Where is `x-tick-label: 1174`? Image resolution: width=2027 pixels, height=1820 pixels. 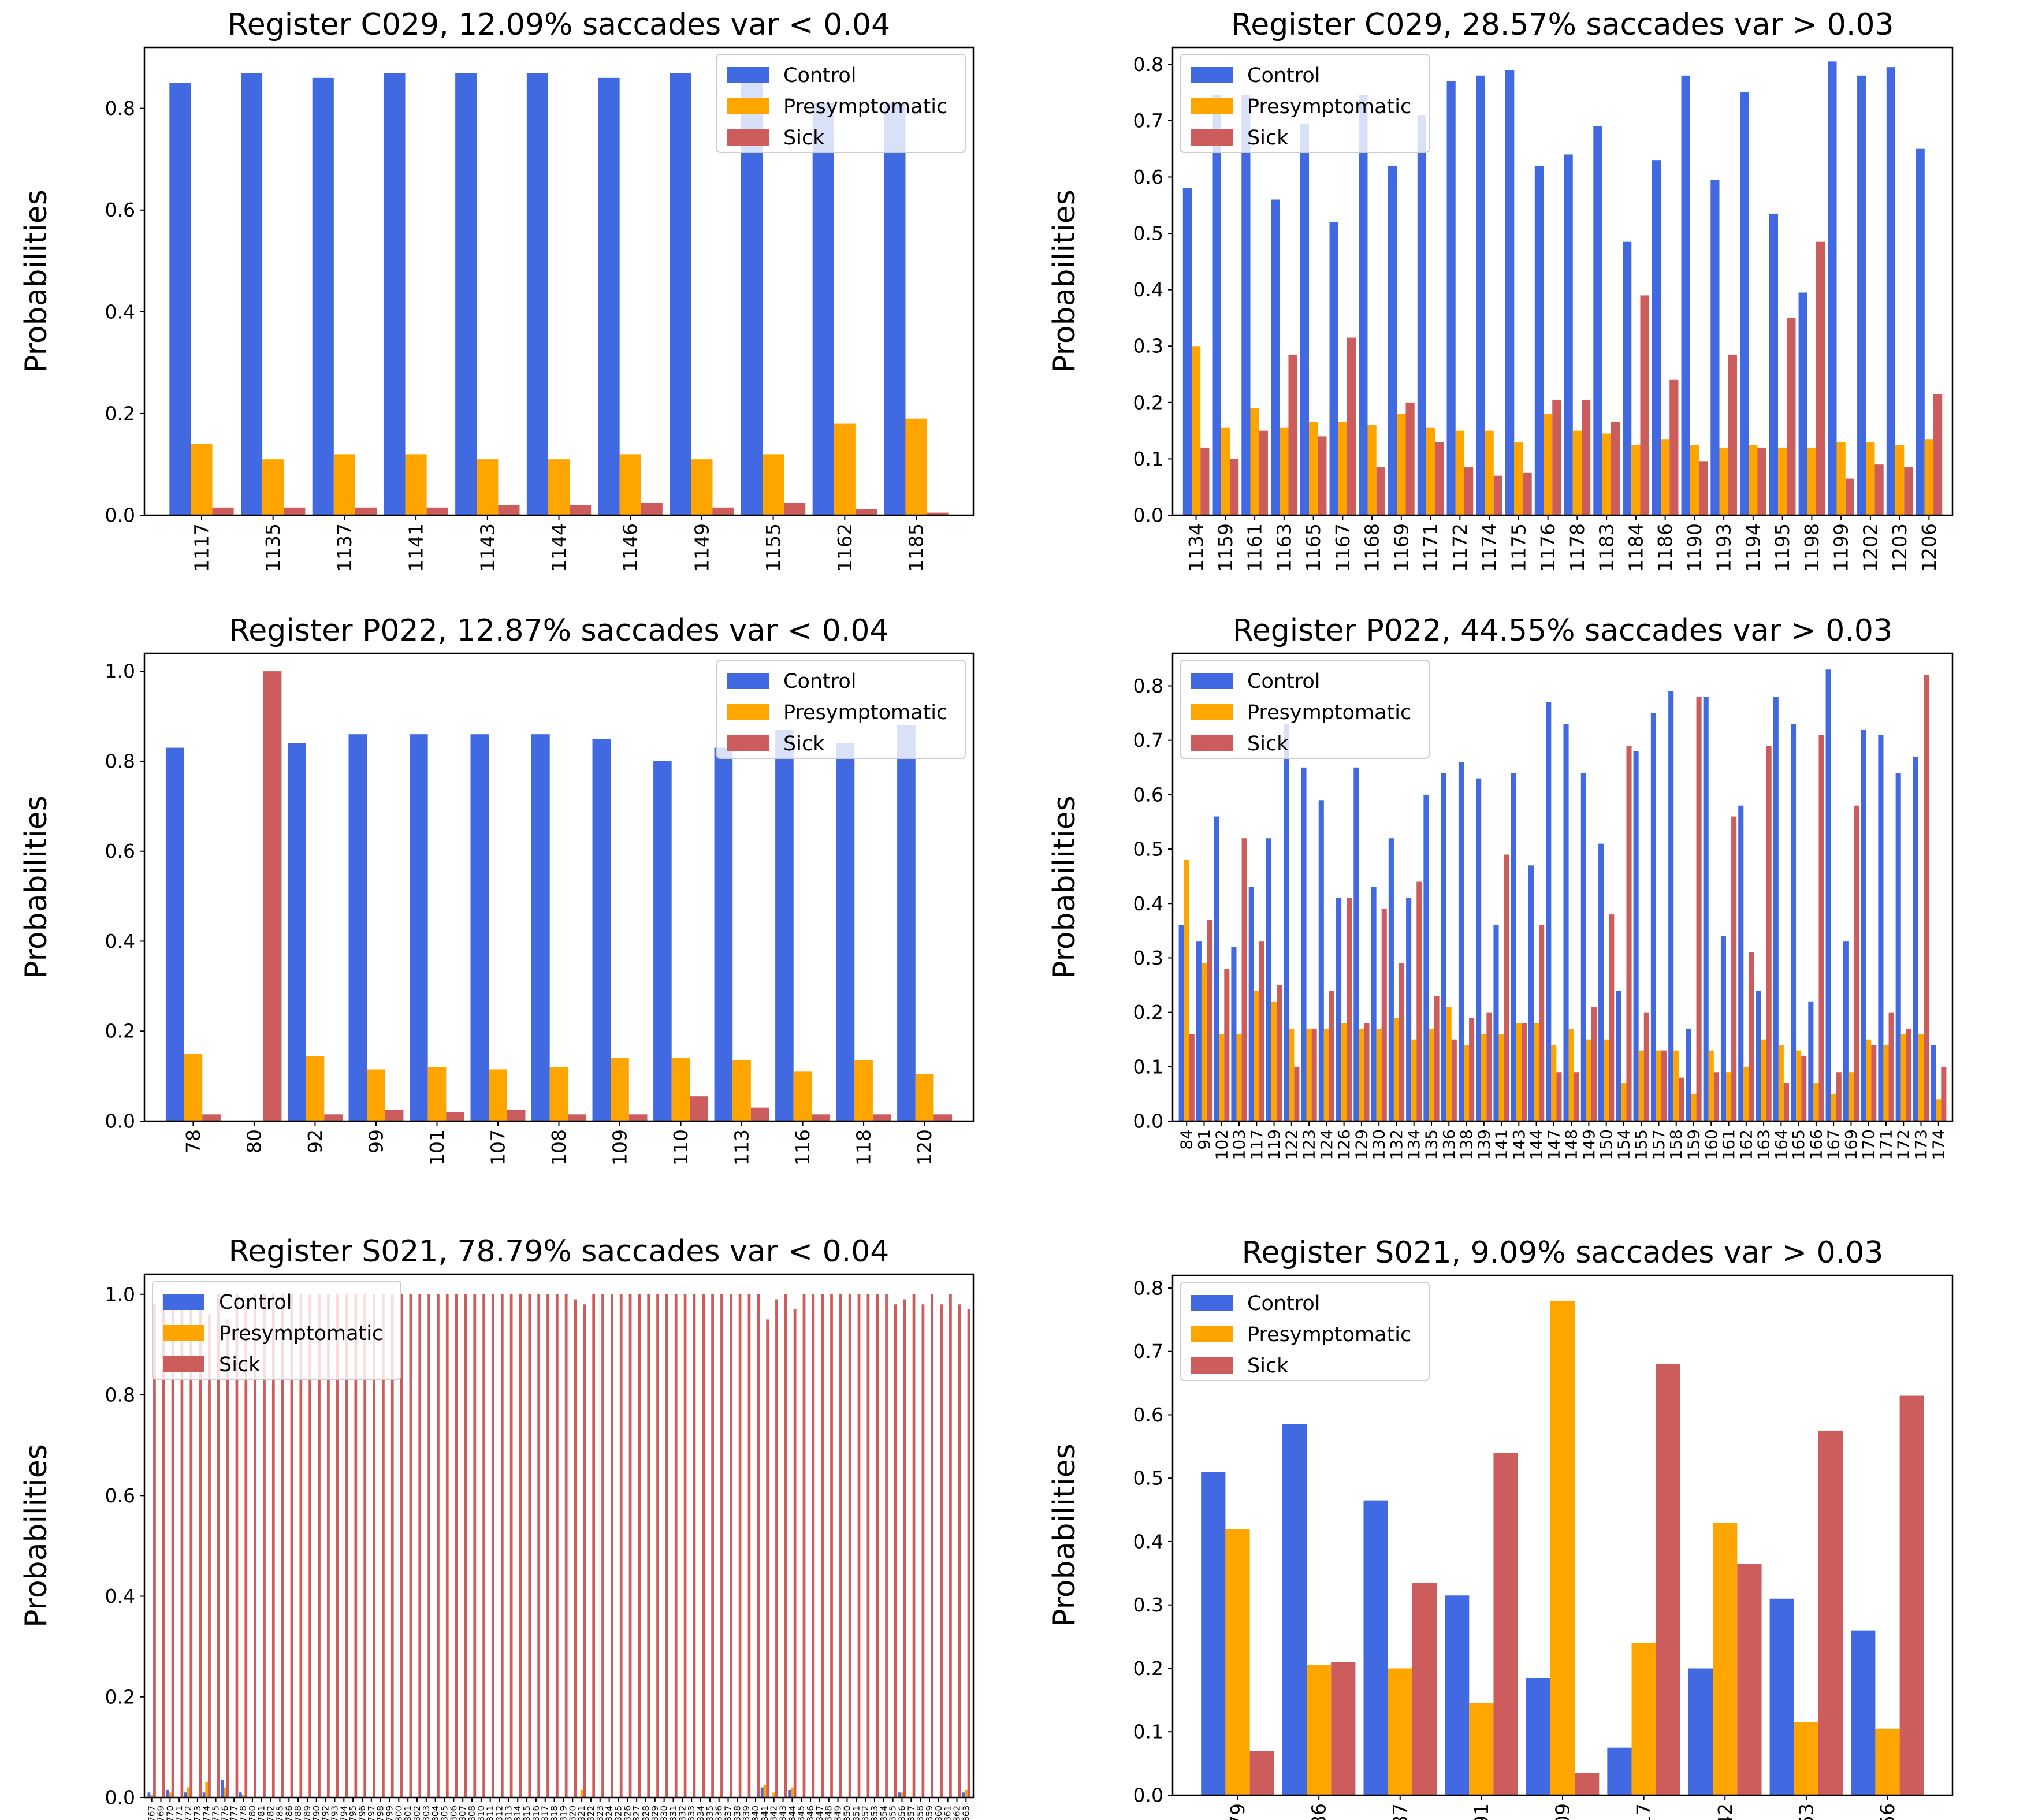
x-tick-label: 1174 is located at coordinates (1489, 547).